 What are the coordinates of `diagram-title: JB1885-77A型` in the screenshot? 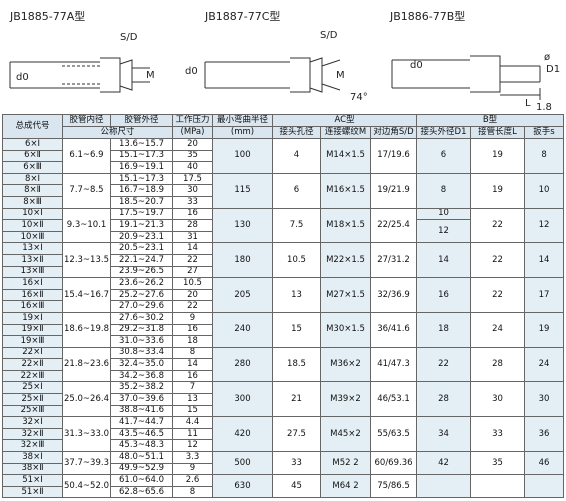 It's located at (47, 16).